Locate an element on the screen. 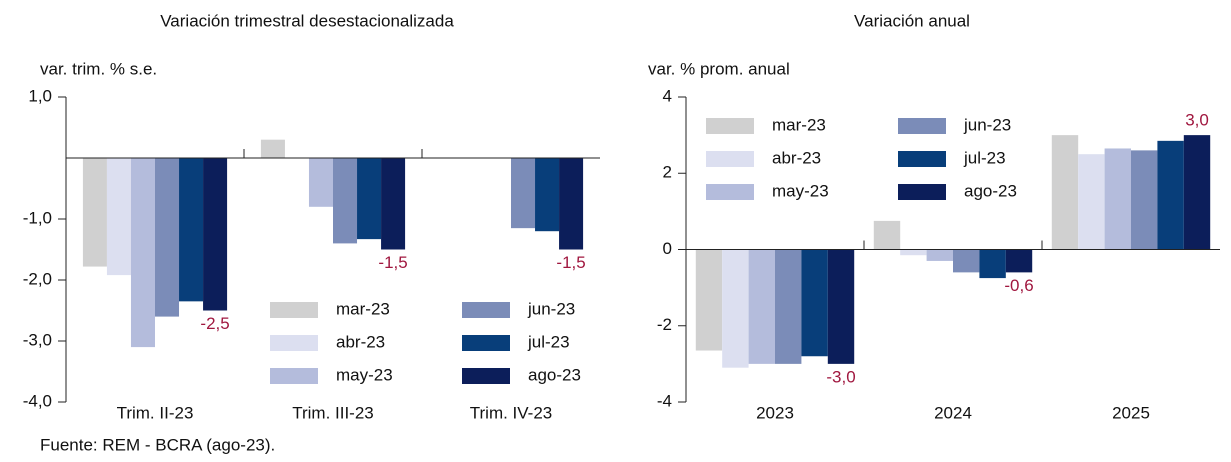 This screenshot has width=1231, height=462. y-tick-label: -1,0 is located at coordinates (37, 217).